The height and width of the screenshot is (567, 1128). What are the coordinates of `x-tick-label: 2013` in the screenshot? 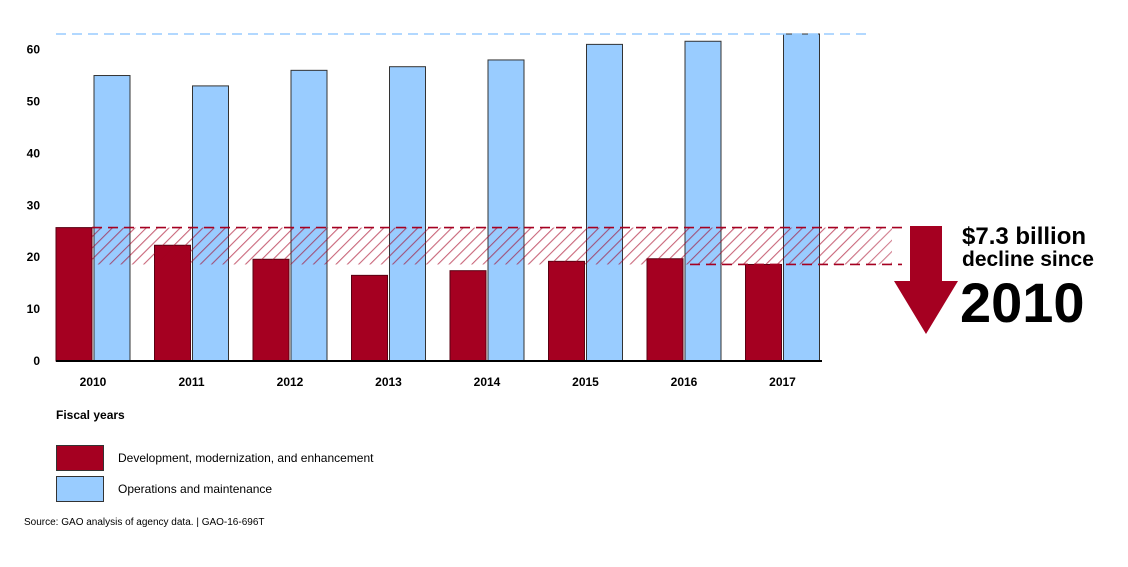 It's located at (388, 382).